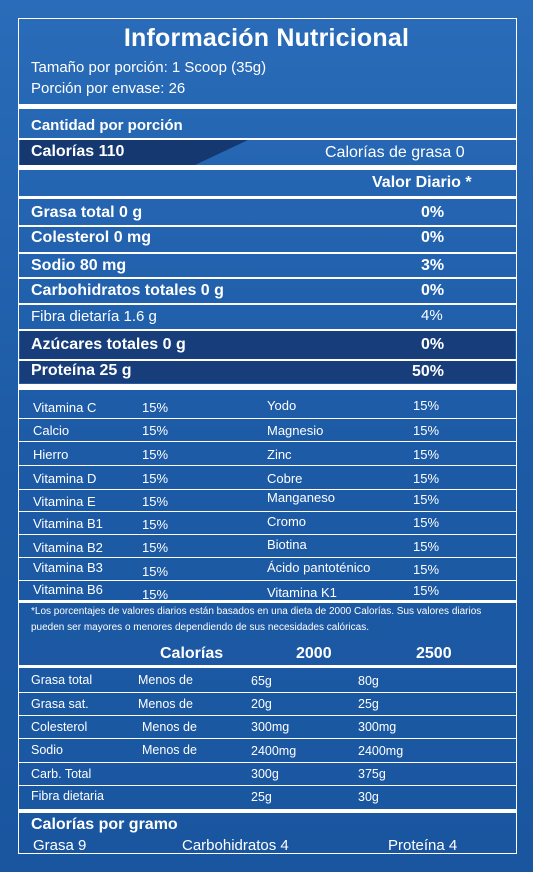  I want to click on ref-row-name: Grasa total, so click(62, 680).